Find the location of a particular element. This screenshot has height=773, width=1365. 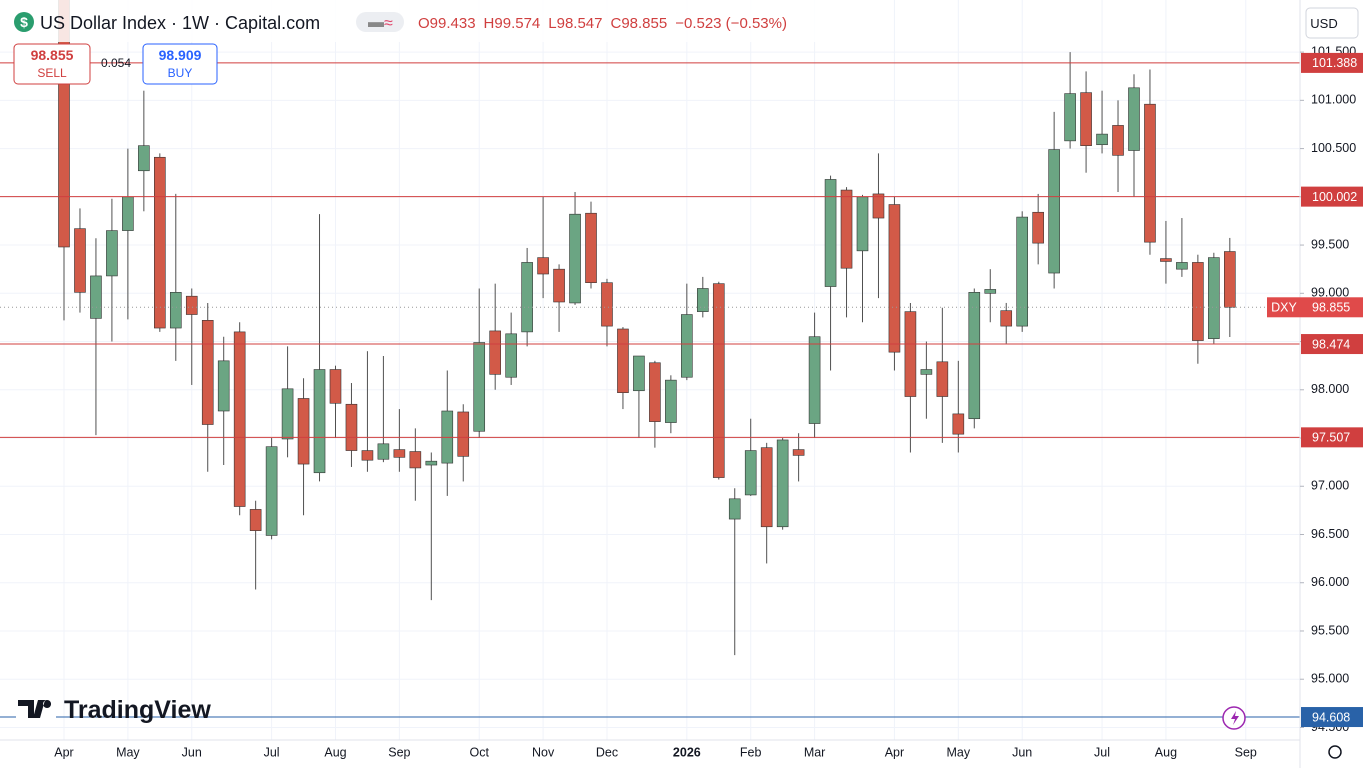

y-tick-label: 99.000 is located at coordinates (1330, 293).